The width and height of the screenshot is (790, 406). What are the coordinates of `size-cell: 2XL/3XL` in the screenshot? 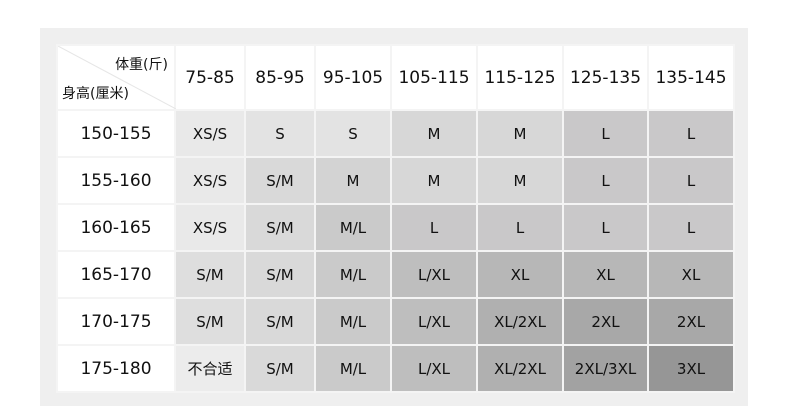 It's located at (605, 368).